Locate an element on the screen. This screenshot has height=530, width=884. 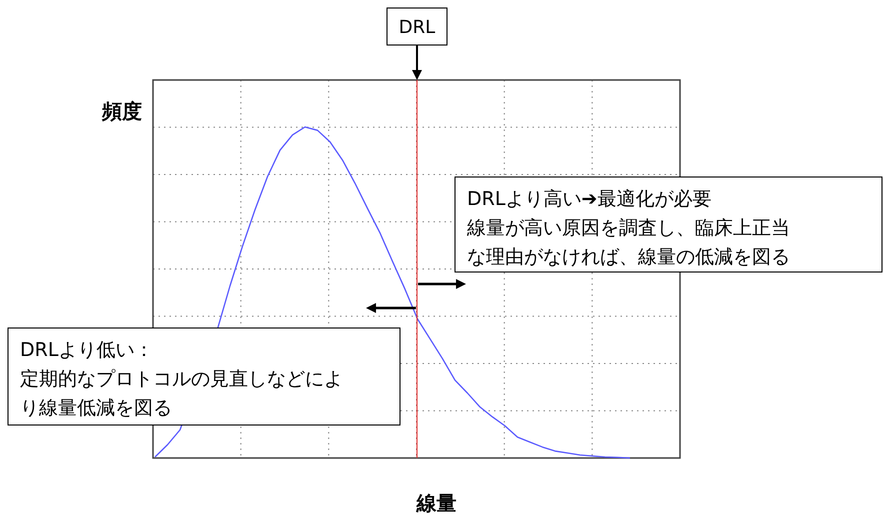
annotation: 線量が高い原因を調査し、臨床上正当な理由がなければ、線量の低減を図る is located at coordinates (628, 242).